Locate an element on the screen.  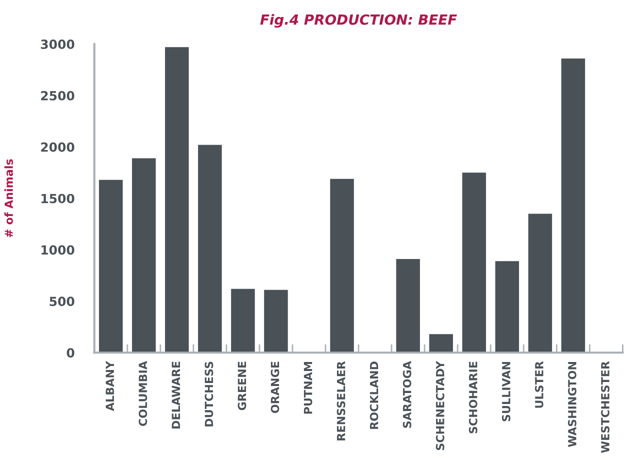
x-tick-label: SCHOHARIE is located at coordinates (473, 398).